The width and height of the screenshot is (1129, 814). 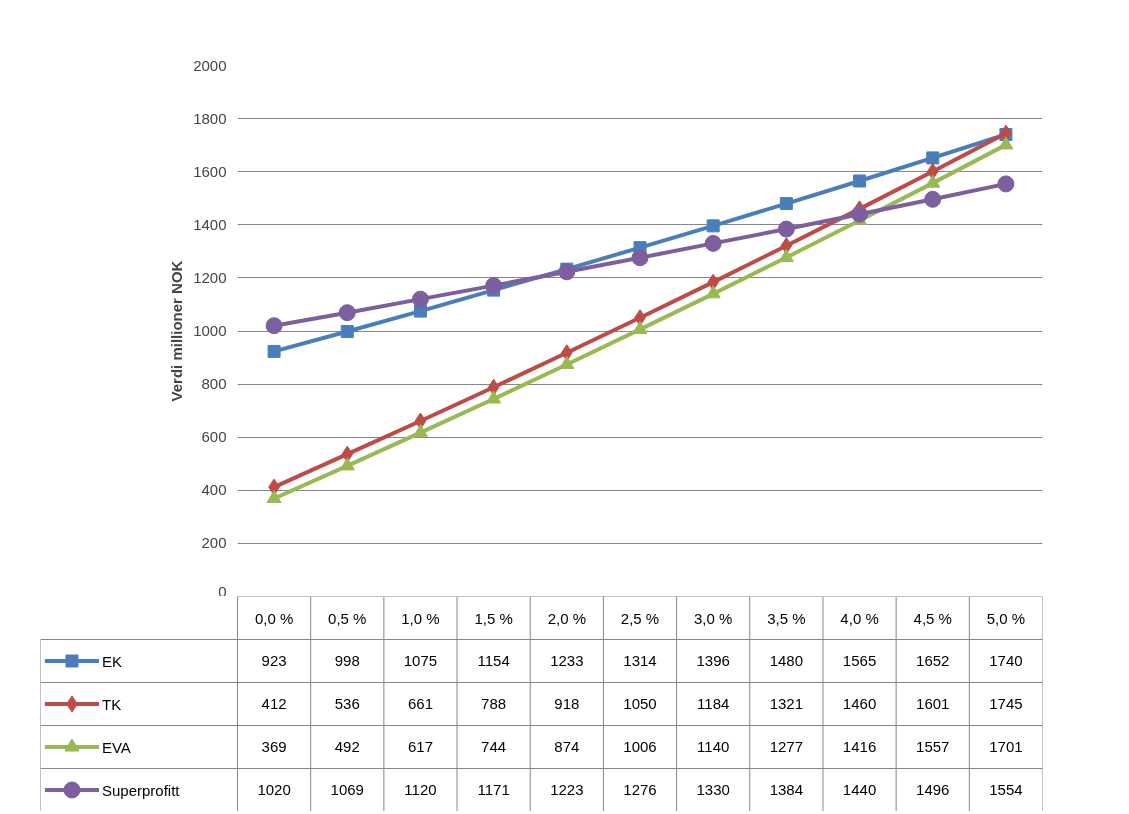 I want to click on data-label: 1277, so click(x=786, y=746).